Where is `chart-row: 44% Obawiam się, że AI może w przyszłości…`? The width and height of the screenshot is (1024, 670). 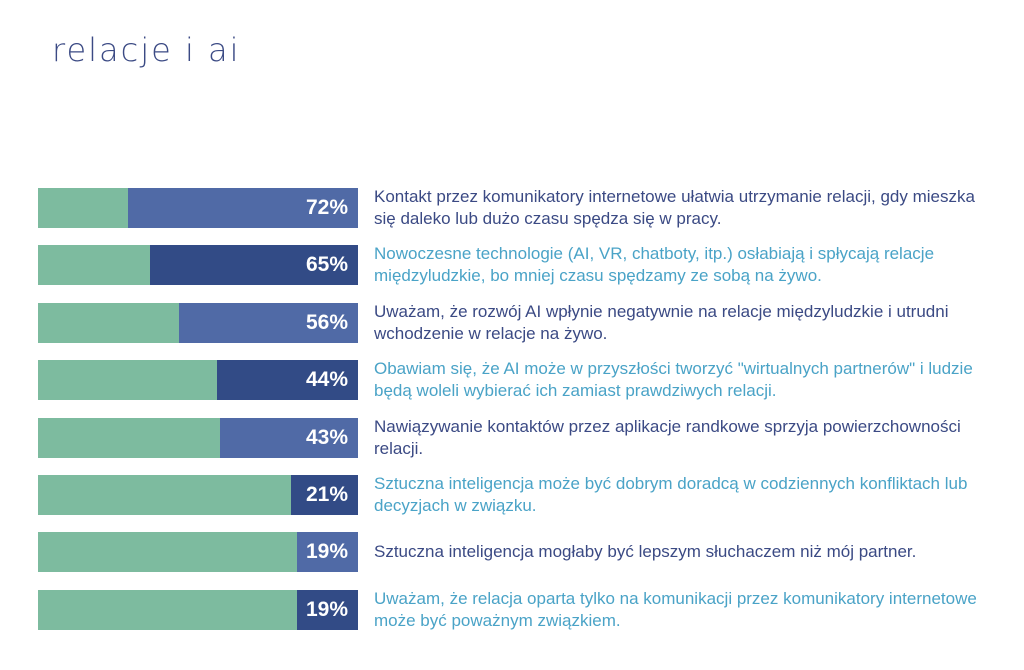 chart-row: 44% Obawiam się, że AI może w przyszłości… is located at coordinates (512, 379).